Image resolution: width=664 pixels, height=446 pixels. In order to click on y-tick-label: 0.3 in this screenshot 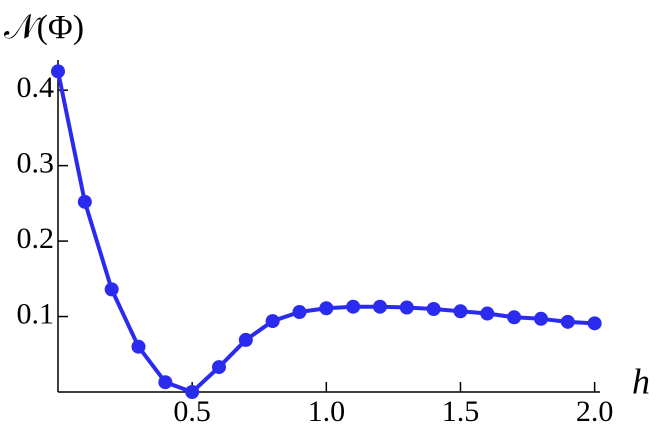, I will do `click(36, 163)`.